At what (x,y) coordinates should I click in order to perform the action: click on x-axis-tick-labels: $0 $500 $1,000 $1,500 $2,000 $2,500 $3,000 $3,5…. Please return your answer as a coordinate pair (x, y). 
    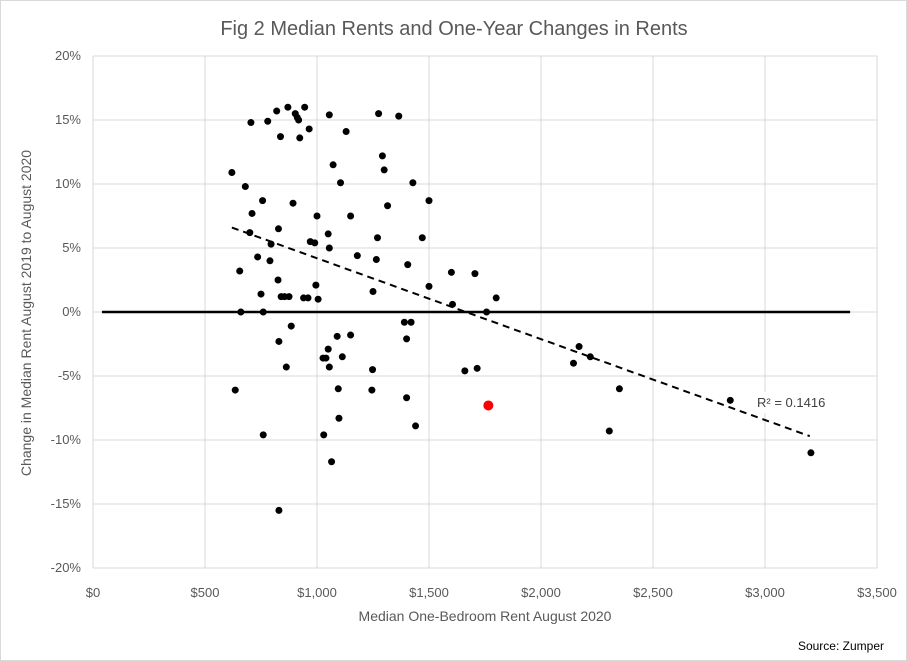
    Looking at the image, I should click on (491, 592).